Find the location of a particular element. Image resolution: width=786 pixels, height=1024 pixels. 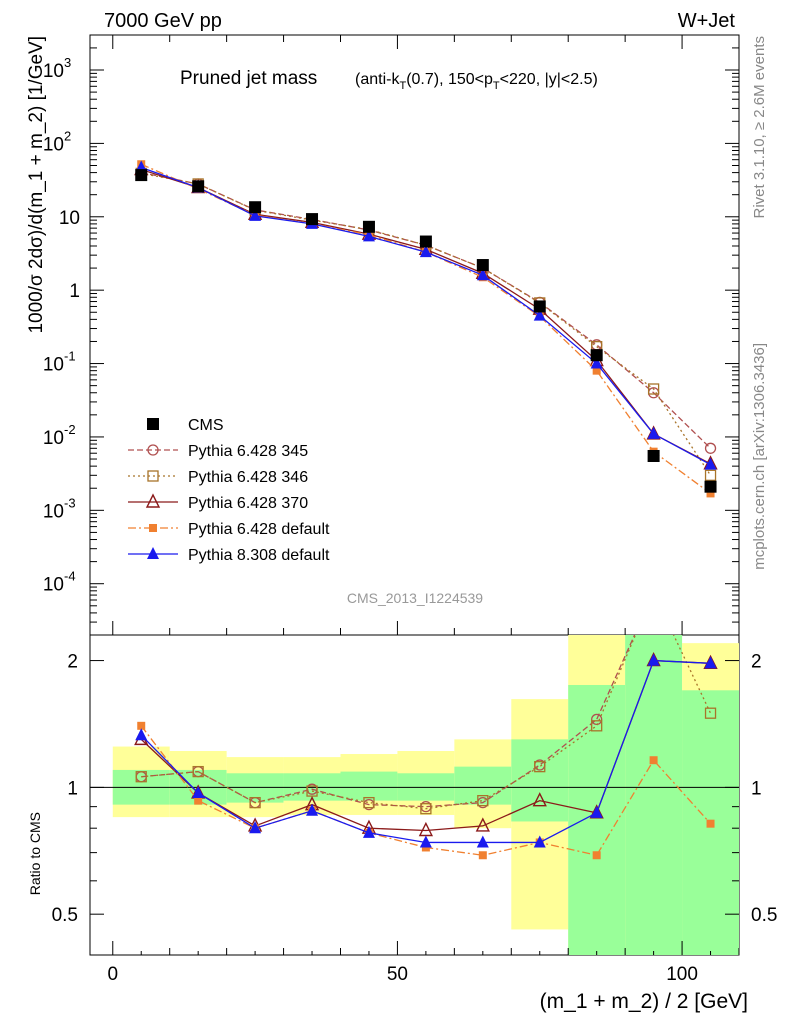

chart-subtitle: (anti-kT(0.7), 150<pT<220, |y|<2.5) is located at coordinates (476, 81).